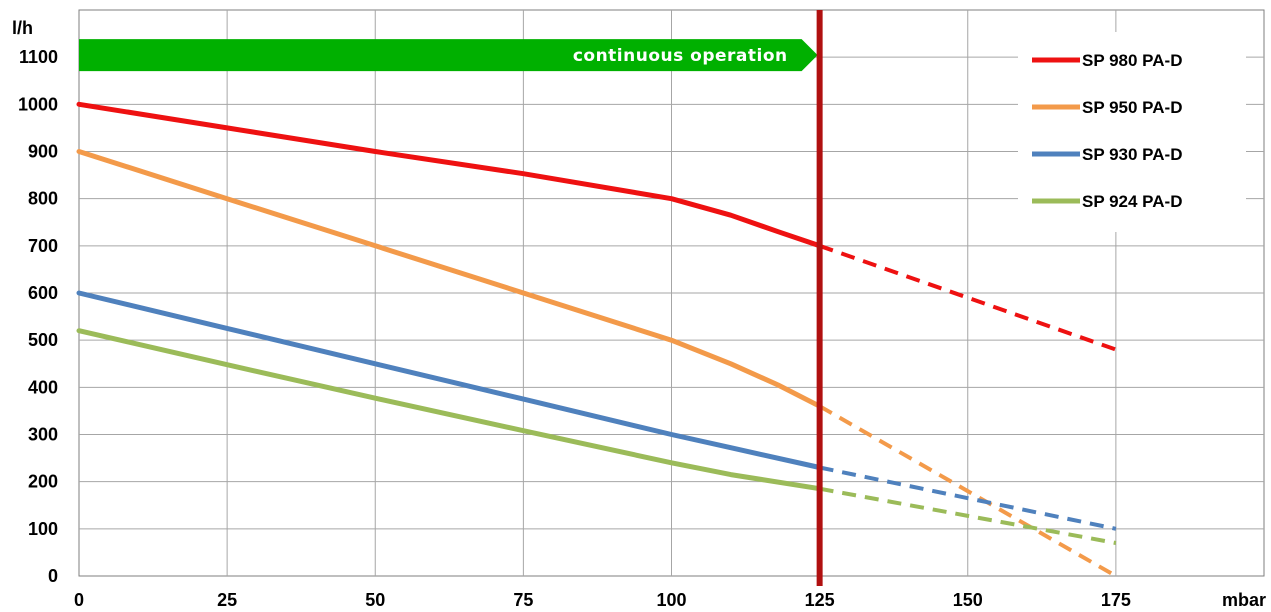 The width and height of the screenshot is (1271, 612). What do you see at coordinates (820, 600) in the screenshot?
I see `x-tick-label: 125` at bounding box center [820, 600].